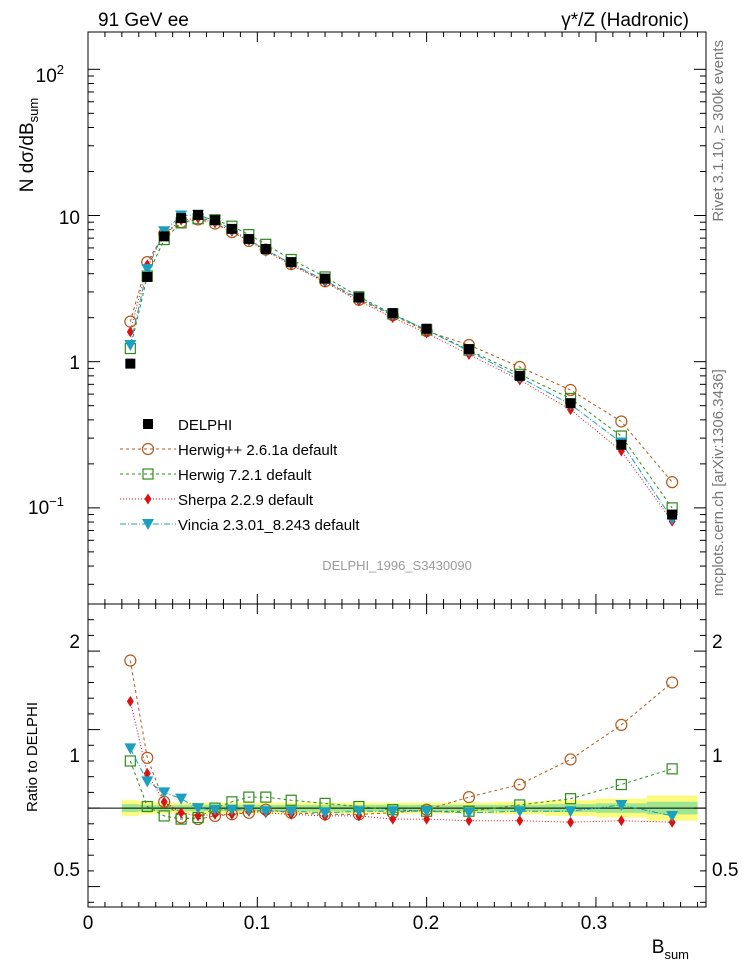 The image size is (746, 972). What do you see at coordinates (60, 69) in the screenshot?
I see `ytick-label-100-exp: 2` at bounding box center [60, 69].